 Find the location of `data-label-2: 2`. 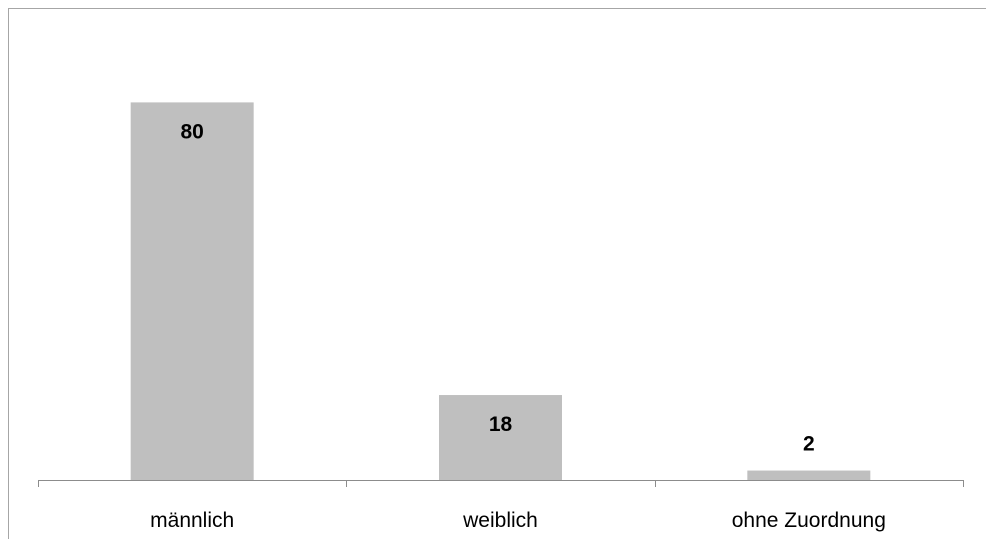

data-label-2: 2 is located at coordinates (809, 444).